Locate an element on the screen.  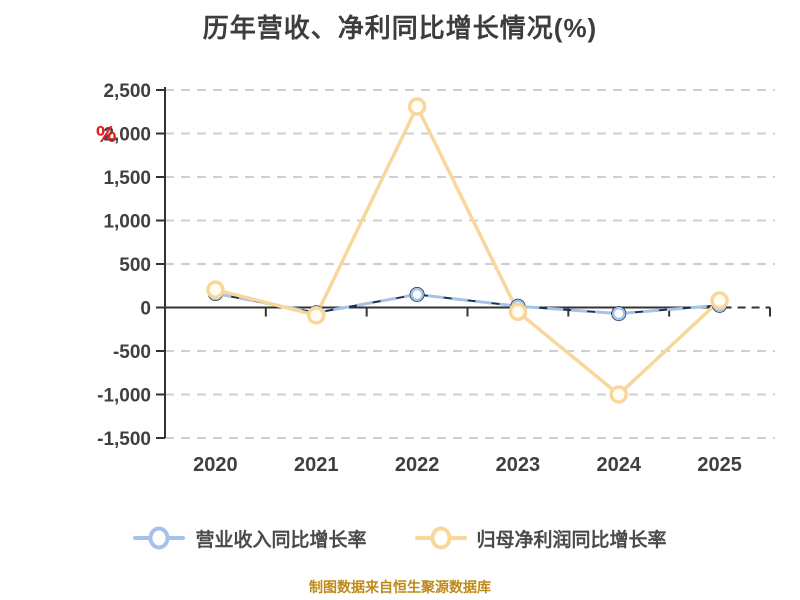
profit-point-2023 is located at coordinates (518, 312).